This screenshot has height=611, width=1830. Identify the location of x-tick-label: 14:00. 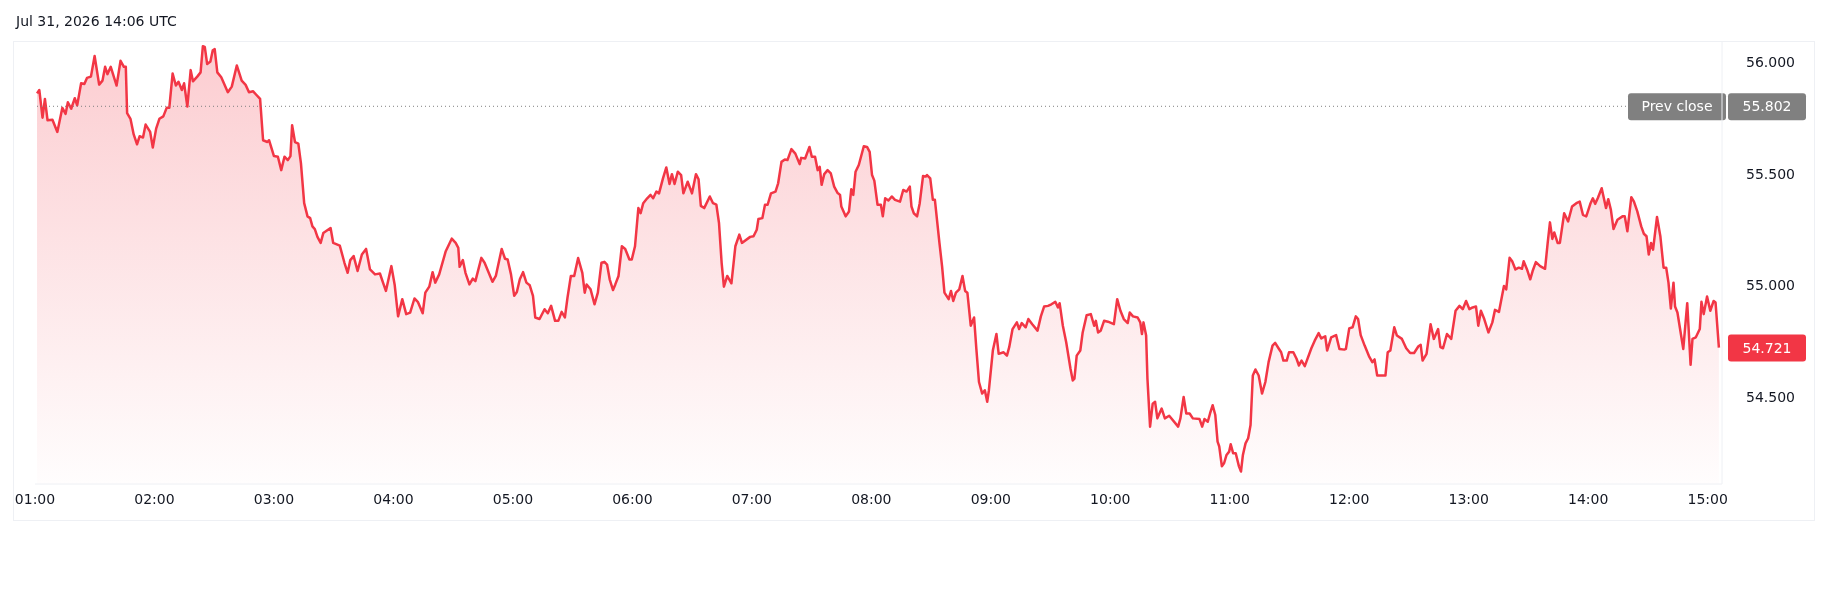
(1588, 498).